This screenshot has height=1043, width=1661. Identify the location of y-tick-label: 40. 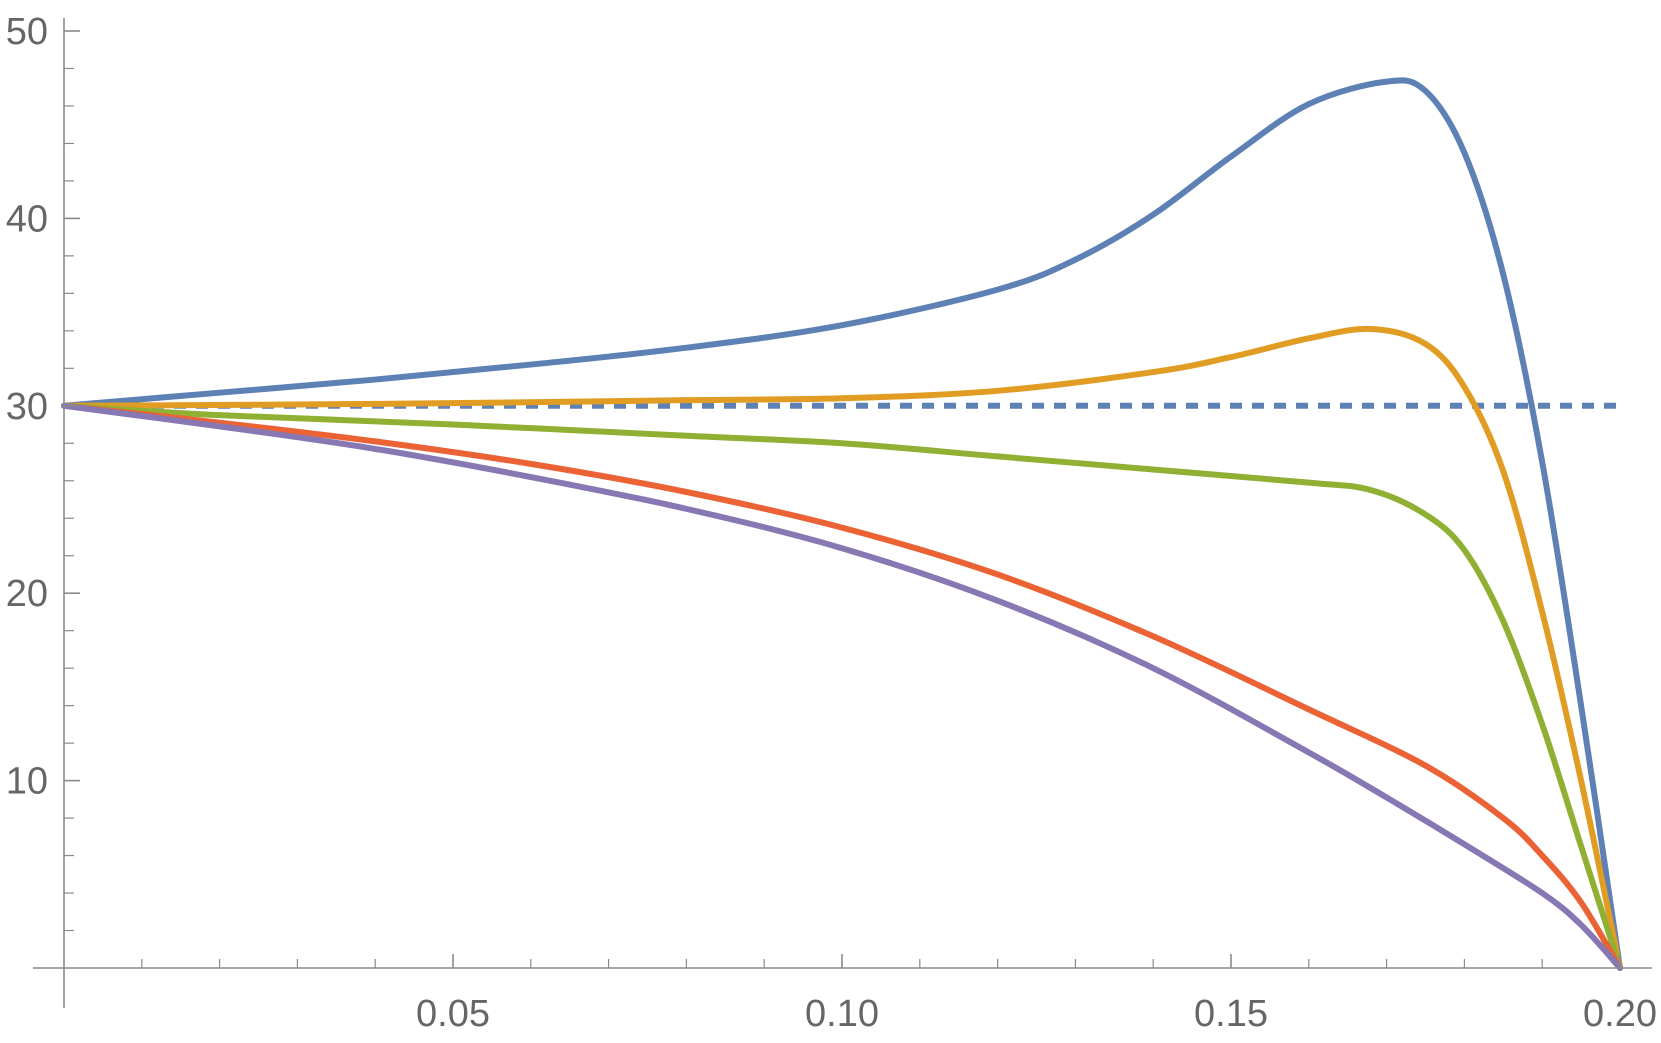
(27, 219).